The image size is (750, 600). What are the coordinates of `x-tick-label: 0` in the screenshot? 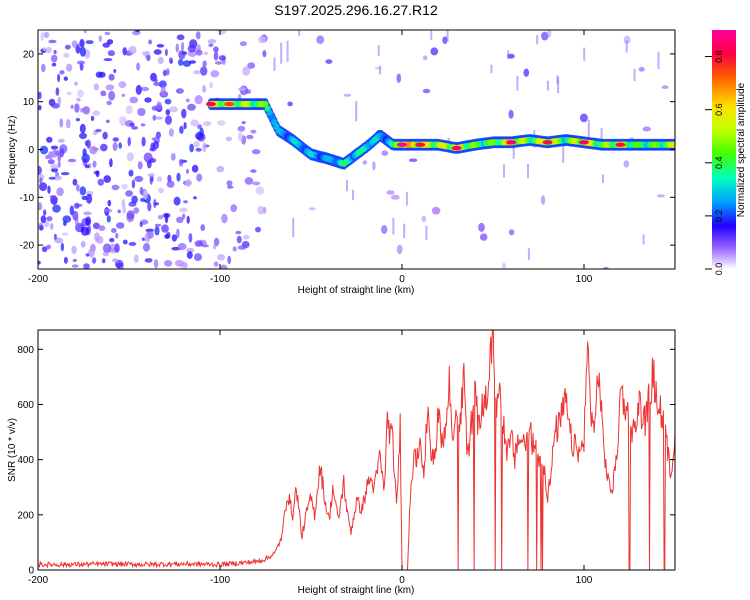 It's located at (402, 279).